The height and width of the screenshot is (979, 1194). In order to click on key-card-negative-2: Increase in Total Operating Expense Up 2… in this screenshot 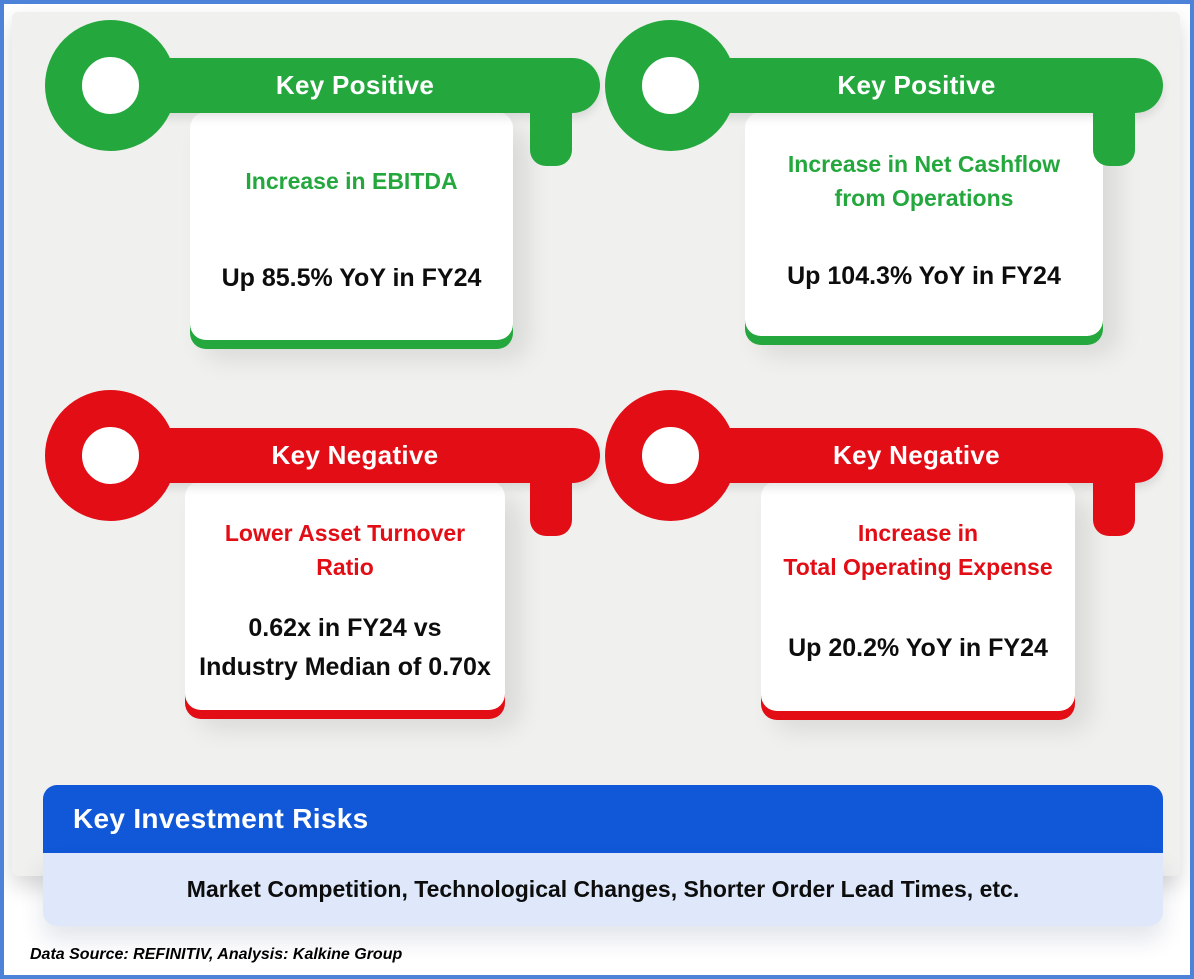, I will do `click(918, 596)`.